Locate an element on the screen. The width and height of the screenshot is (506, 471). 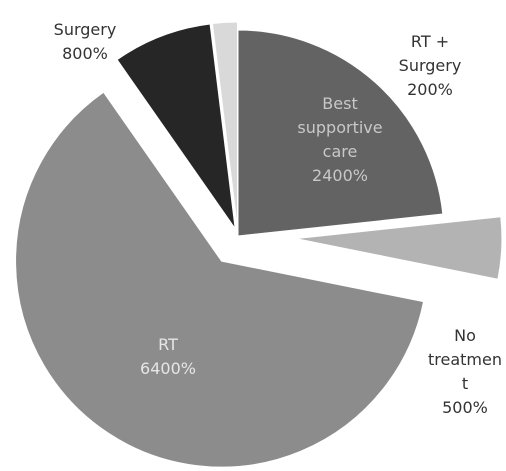
category-label: RT + Surgery is located at coordinates (430, 53).